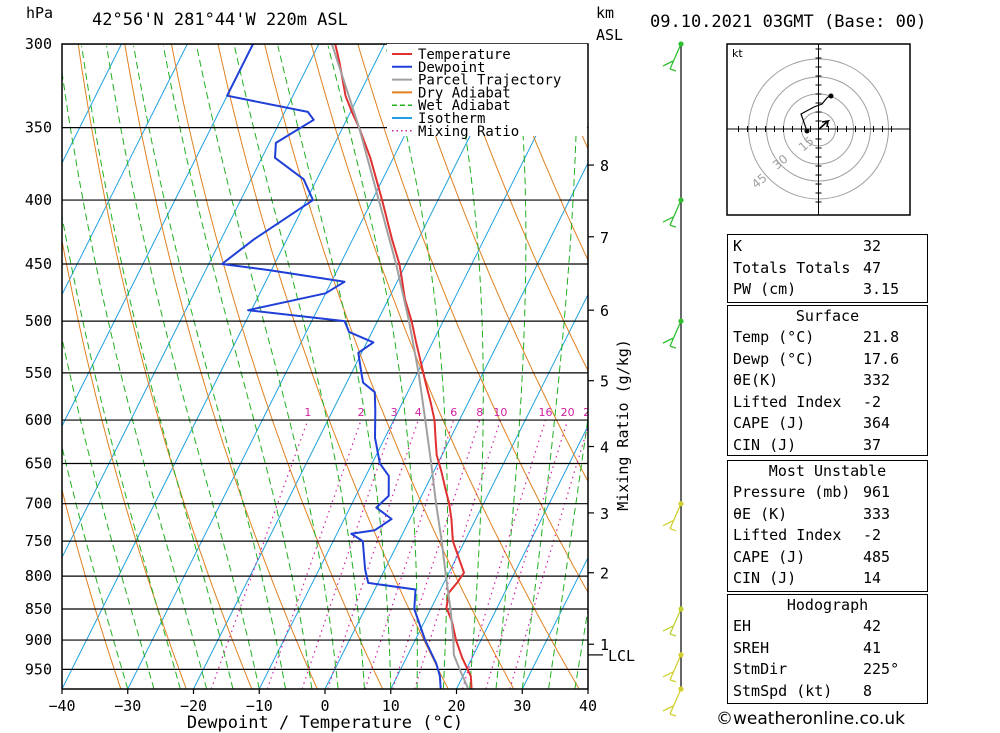 Image resolution: width=1000 pixels, height=733 pixels. What do you see at coordinates (546, 412) in the screenshot?
I see `mixing-ratio-label: 16` at bounding box center [546, 412].